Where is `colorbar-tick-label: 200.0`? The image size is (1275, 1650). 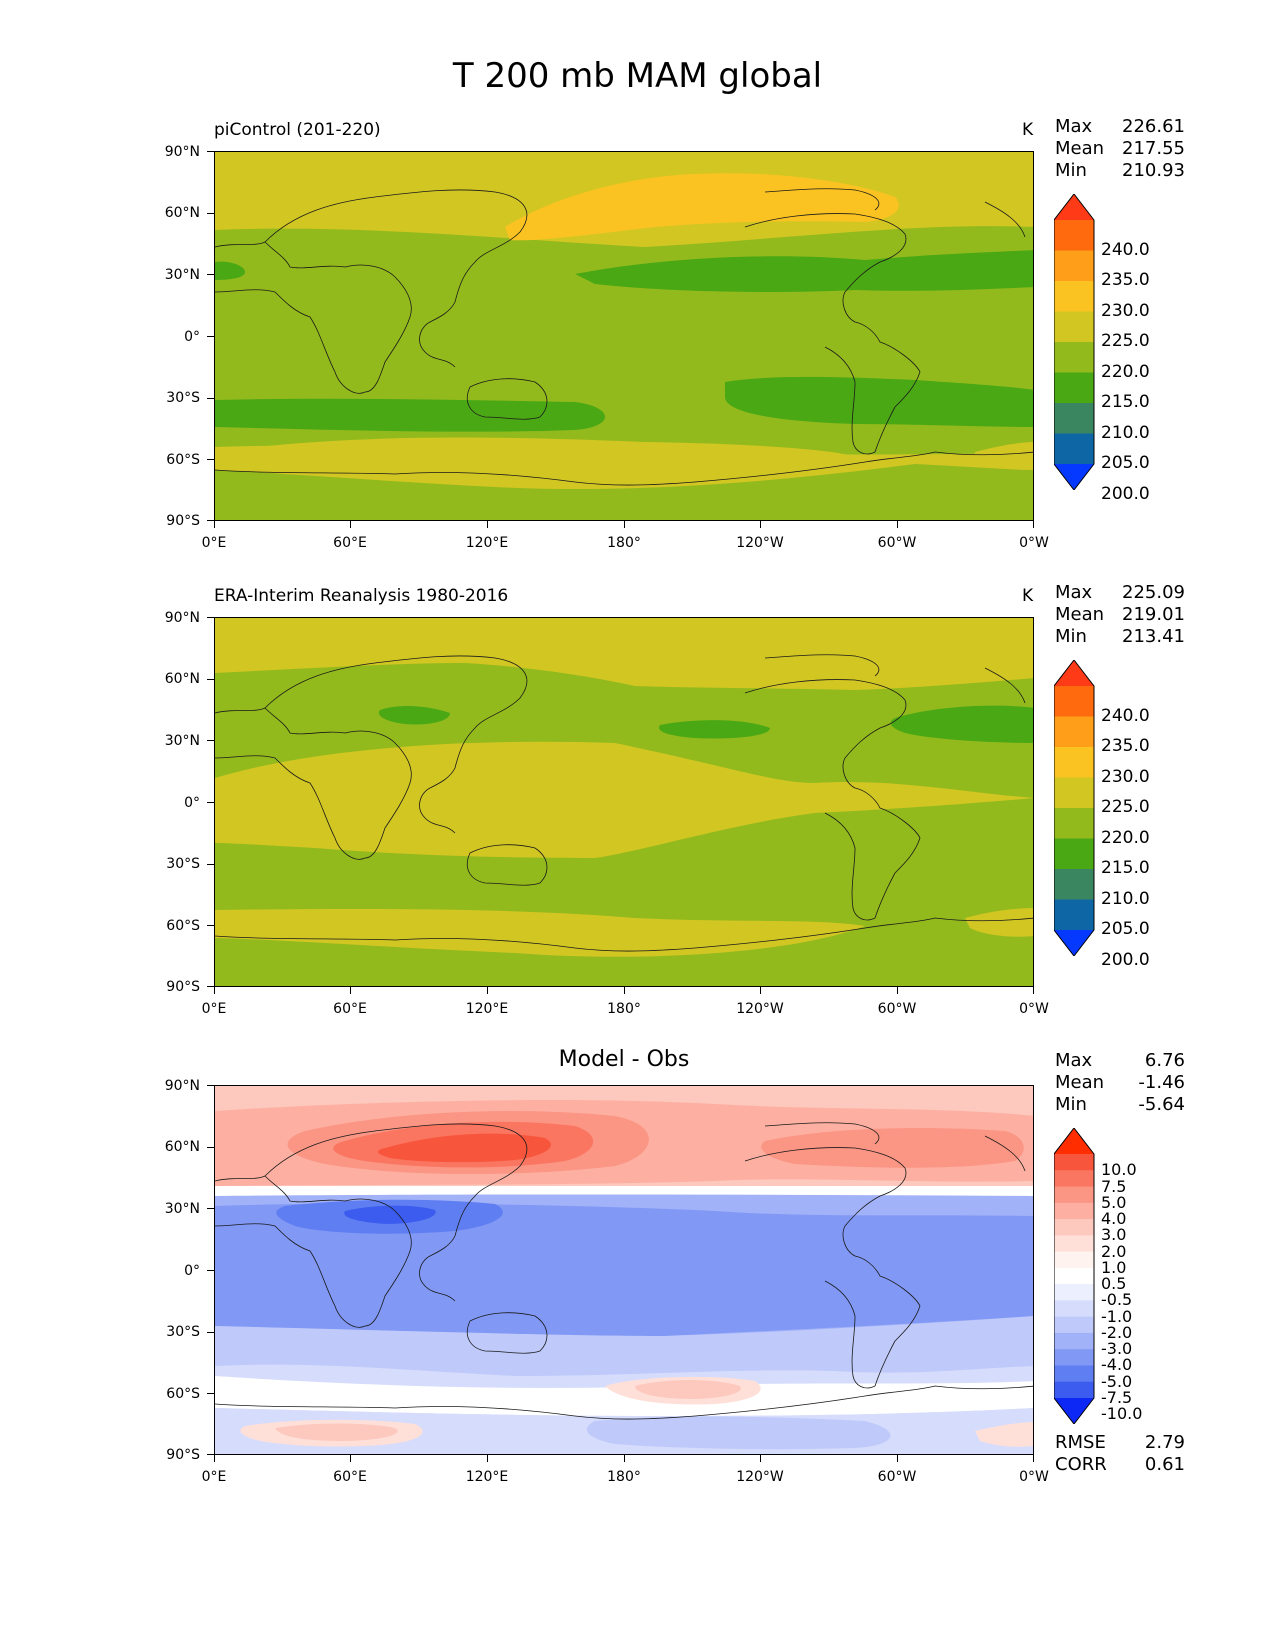
colorbar-tick-label: 200.0 is located at coordinates (1125, 493).